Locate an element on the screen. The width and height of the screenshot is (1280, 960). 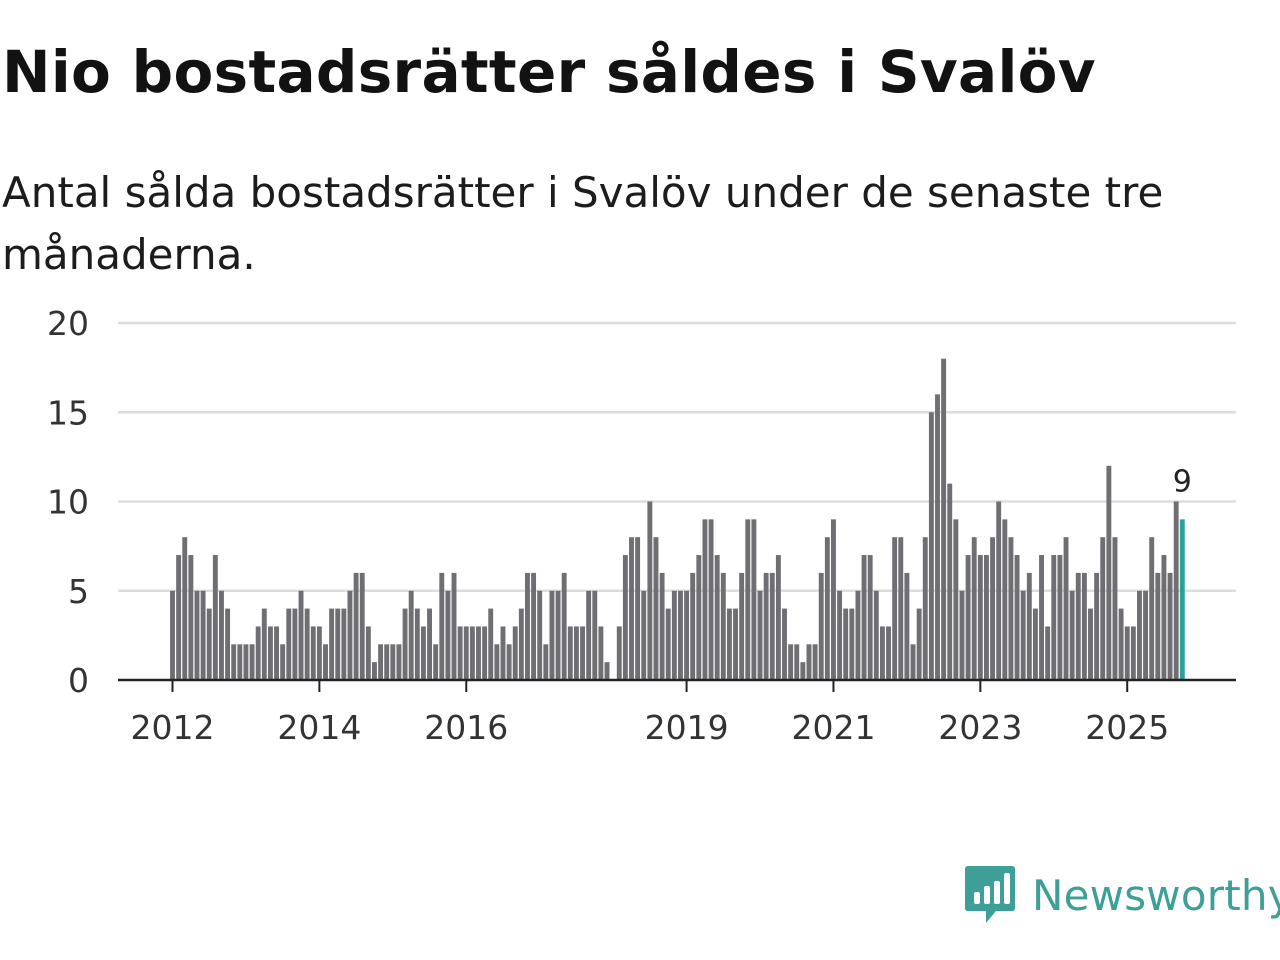
y-tick-label: 10 is located at coordinates (68, 502).